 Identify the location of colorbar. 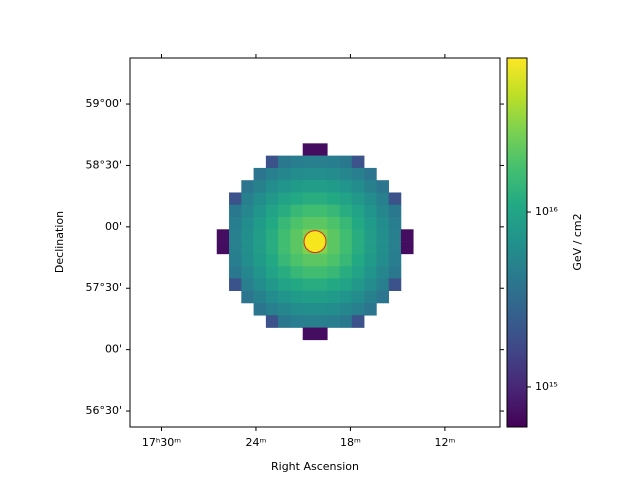
(517, 242).